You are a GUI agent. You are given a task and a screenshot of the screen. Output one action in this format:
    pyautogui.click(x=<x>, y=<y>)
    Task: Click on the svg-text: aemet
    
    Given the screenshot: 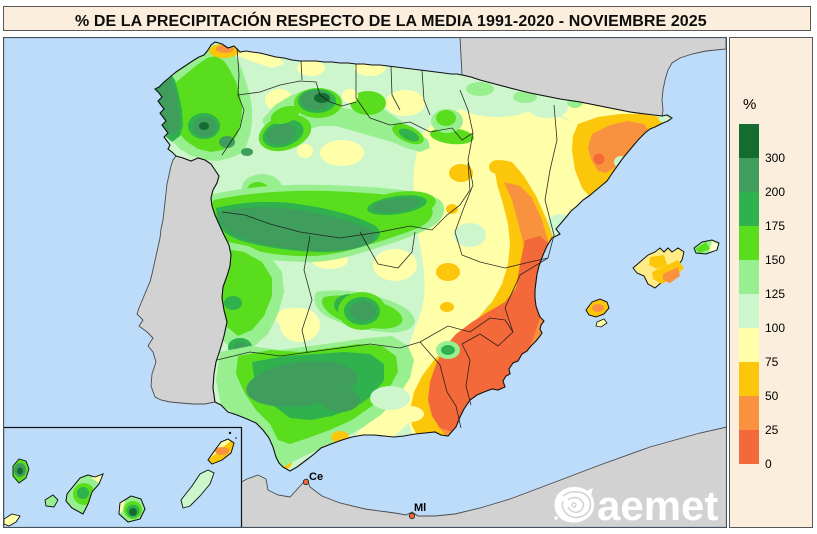 What is the action you would take?
    pyautogui.click(x=657, y=505)
    